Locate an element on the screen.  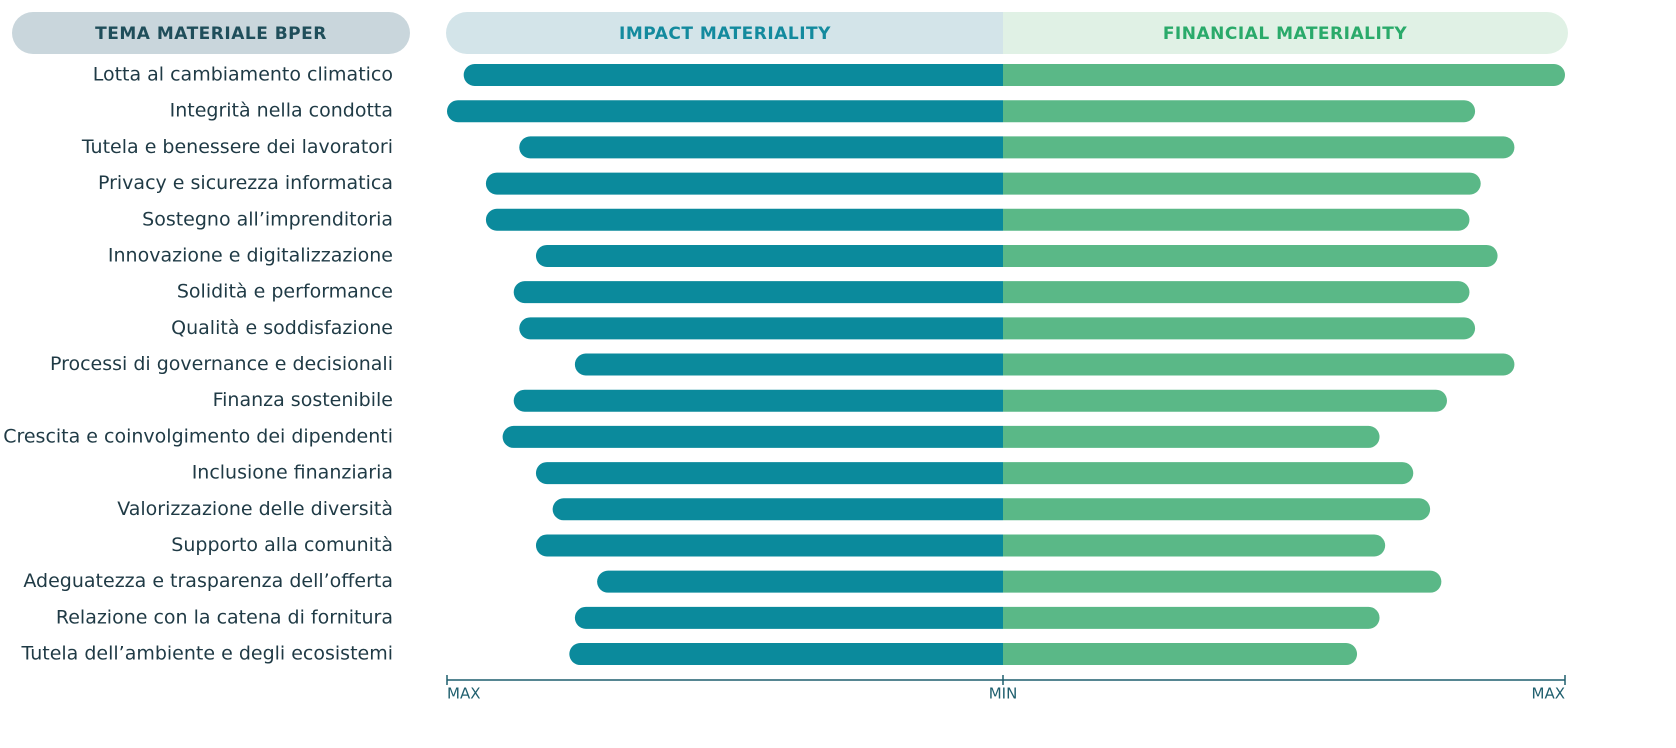
category-label: Adeguatezza e trasparenza dell’offerta is located at coordinates (208, 581).